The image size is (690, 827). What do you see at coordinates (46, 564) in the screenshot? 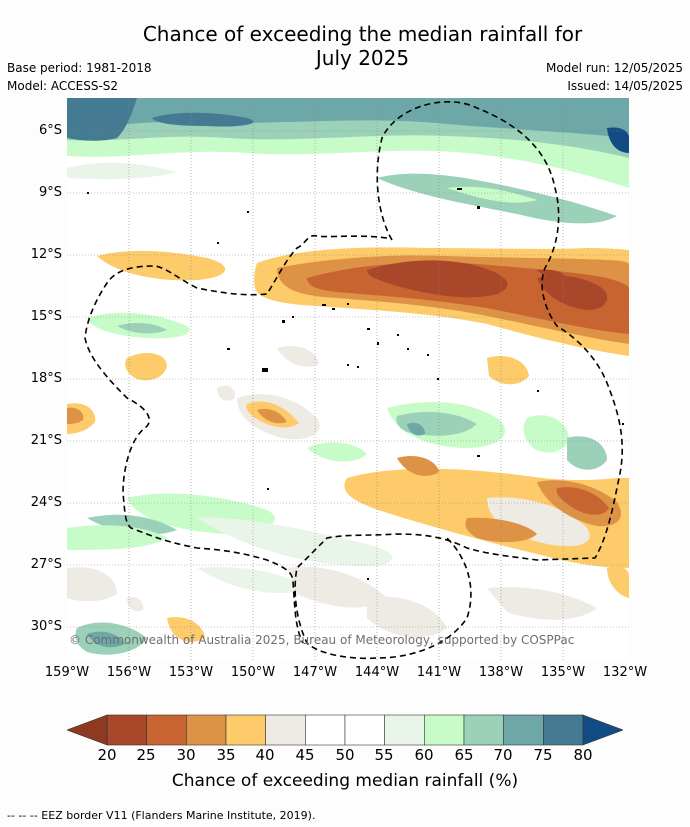
I see `lat-label-27s: 27°S` at bounding box center [46, 564].